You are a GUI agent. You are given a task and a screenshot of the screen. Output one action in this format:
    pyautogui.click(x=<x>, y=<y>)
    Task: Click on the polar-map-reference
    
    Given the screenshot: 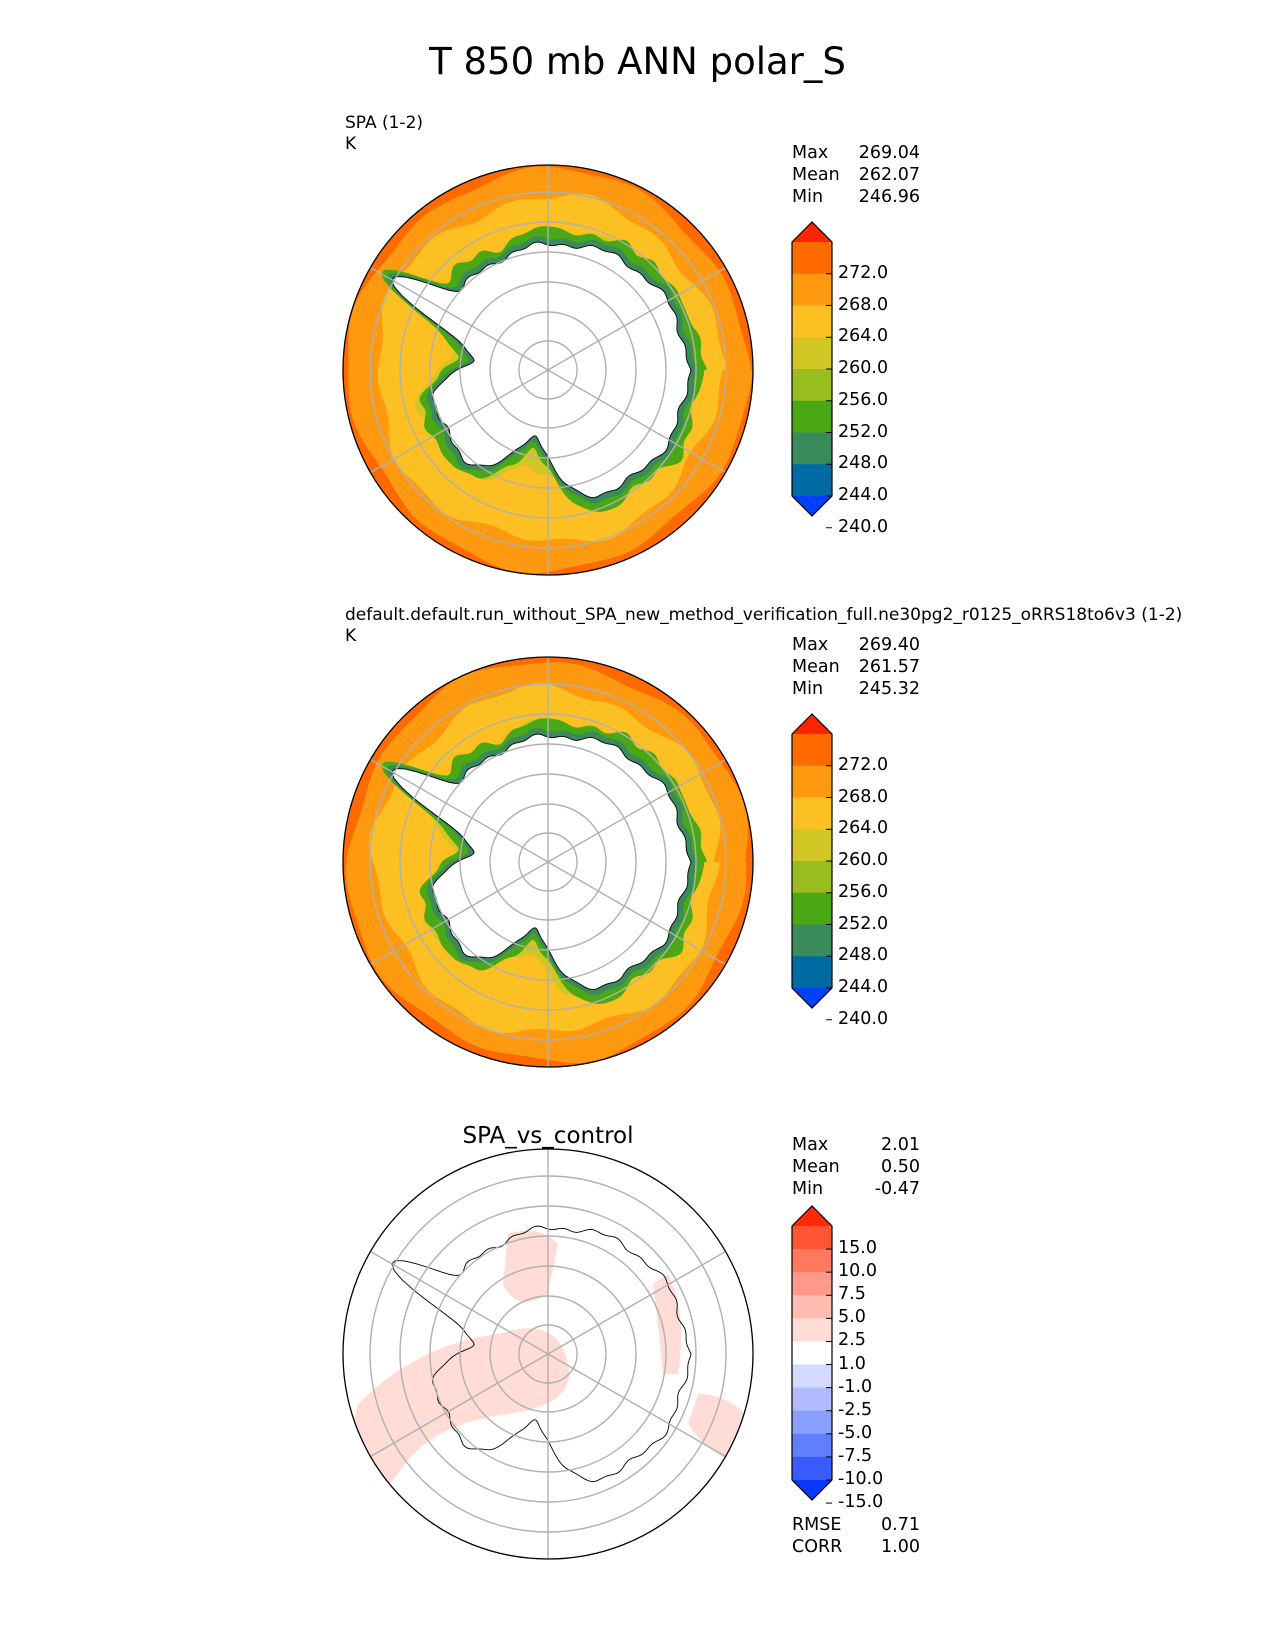 What is the action you would take?
    pyautogui.click(x=548, y=862)
    